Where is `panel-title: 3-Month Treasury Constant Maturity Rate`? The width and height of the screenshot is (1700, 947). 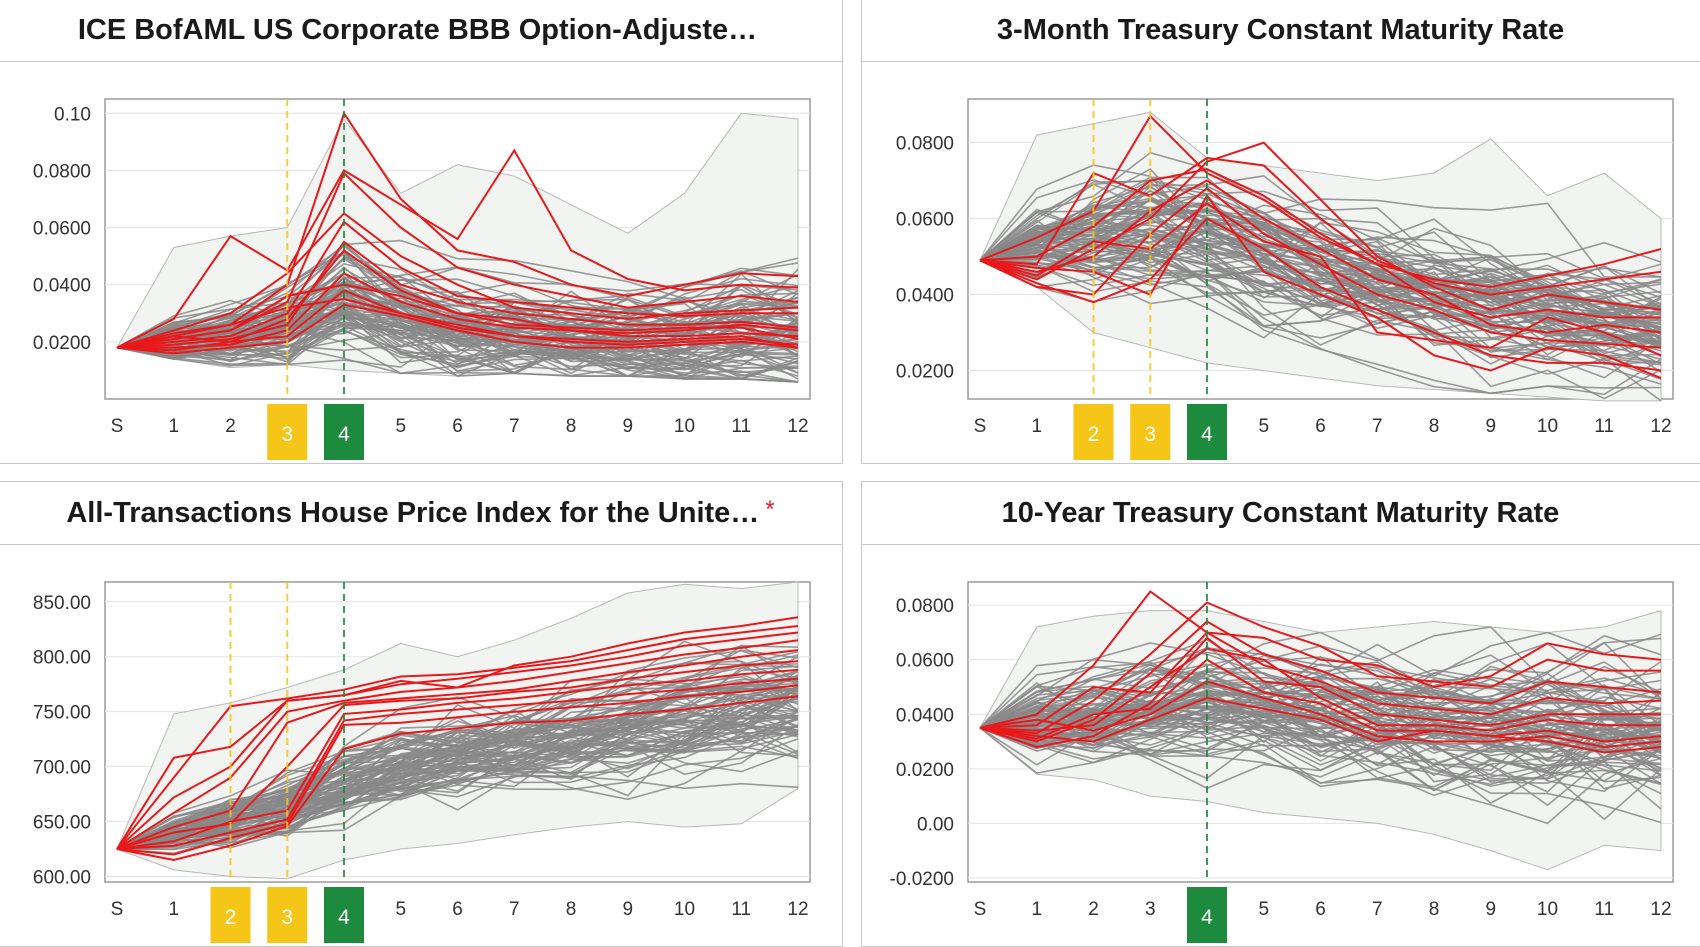 panel-title: 3-Month Treasury Constant Maturity Rate is located at coordinates (1281, 31).